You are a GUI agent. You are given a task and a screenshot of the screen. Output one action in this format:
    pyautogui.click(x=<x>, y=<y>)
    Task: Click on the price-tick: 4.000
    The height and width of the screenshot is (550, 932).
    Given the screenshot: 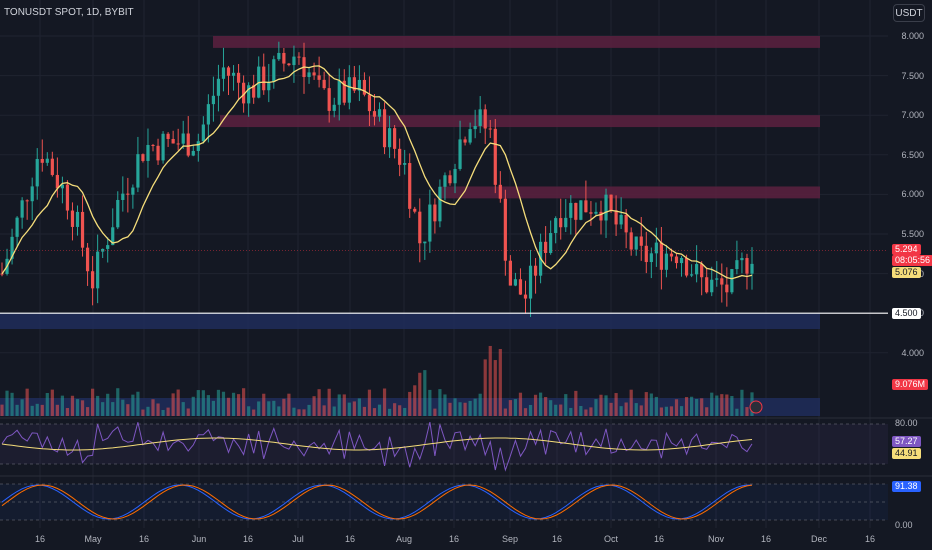 What is the action you would take?
    pyautogui.click(x=912, y=352)
    